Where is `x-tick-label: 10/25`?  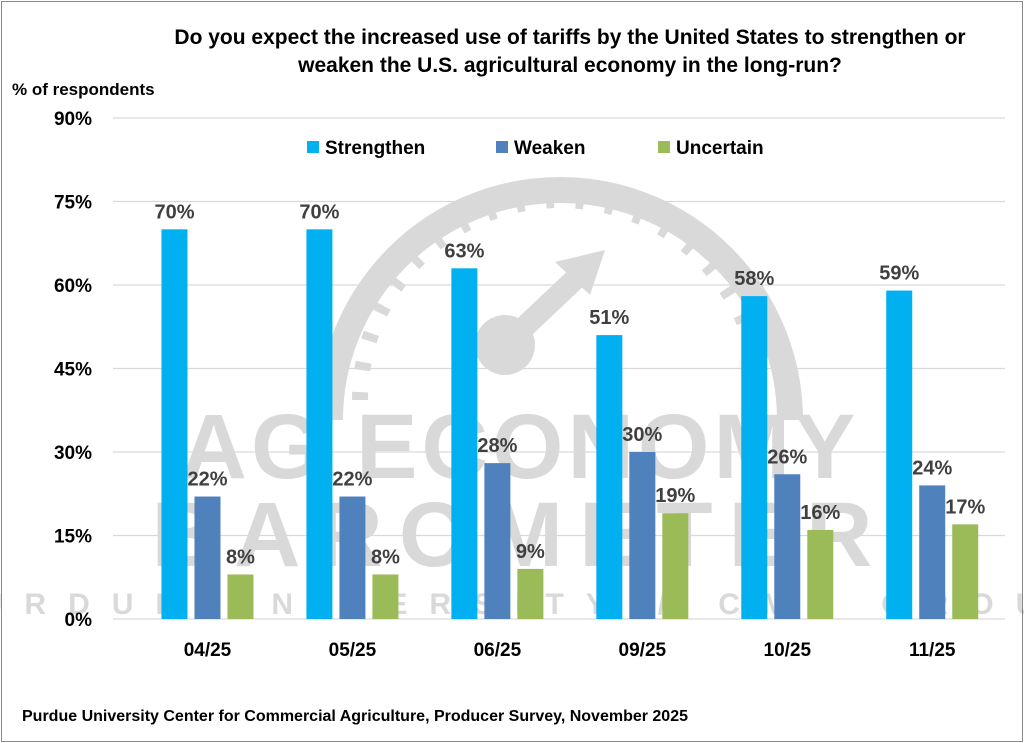 x-tick-label: 10/25 is located at coordinates (788, 650).